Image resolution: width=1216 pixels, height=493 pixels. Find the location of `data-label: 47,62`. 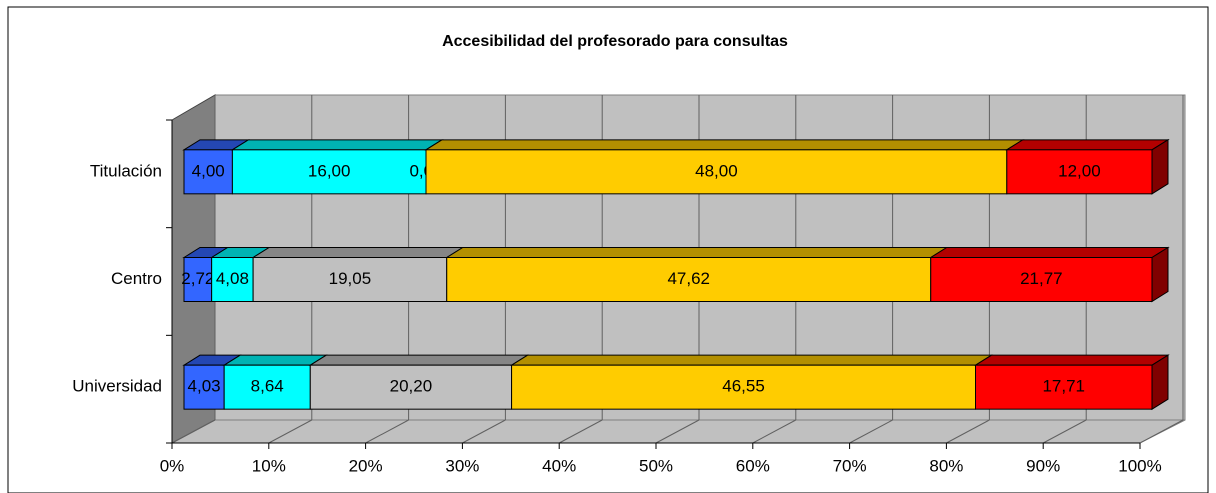

data-label: 47,62 is located at coordinates (688, 278).